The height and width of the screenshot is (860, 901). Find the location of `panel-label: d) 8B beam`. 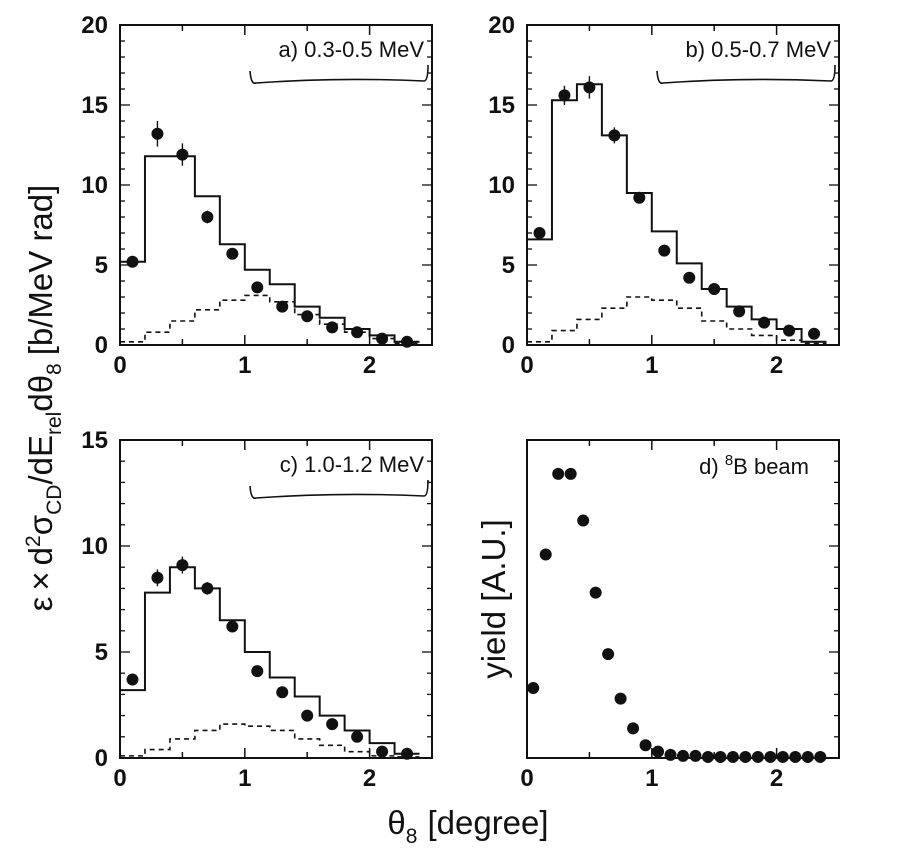

panel-label: d) 8B beam is located at coordinates (754, 465).